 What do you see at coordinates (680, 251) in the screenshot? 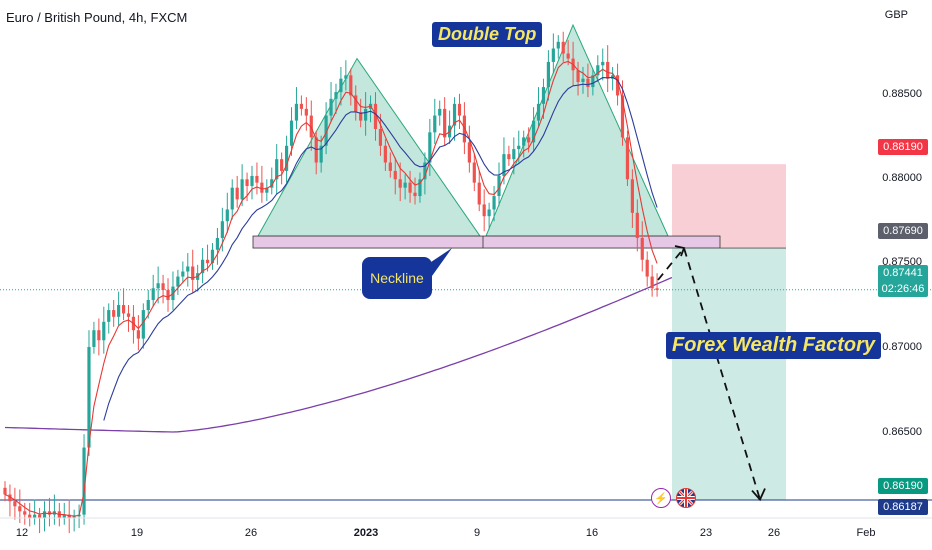
I see `arrowhead-up` at bounding box center [680, 251].